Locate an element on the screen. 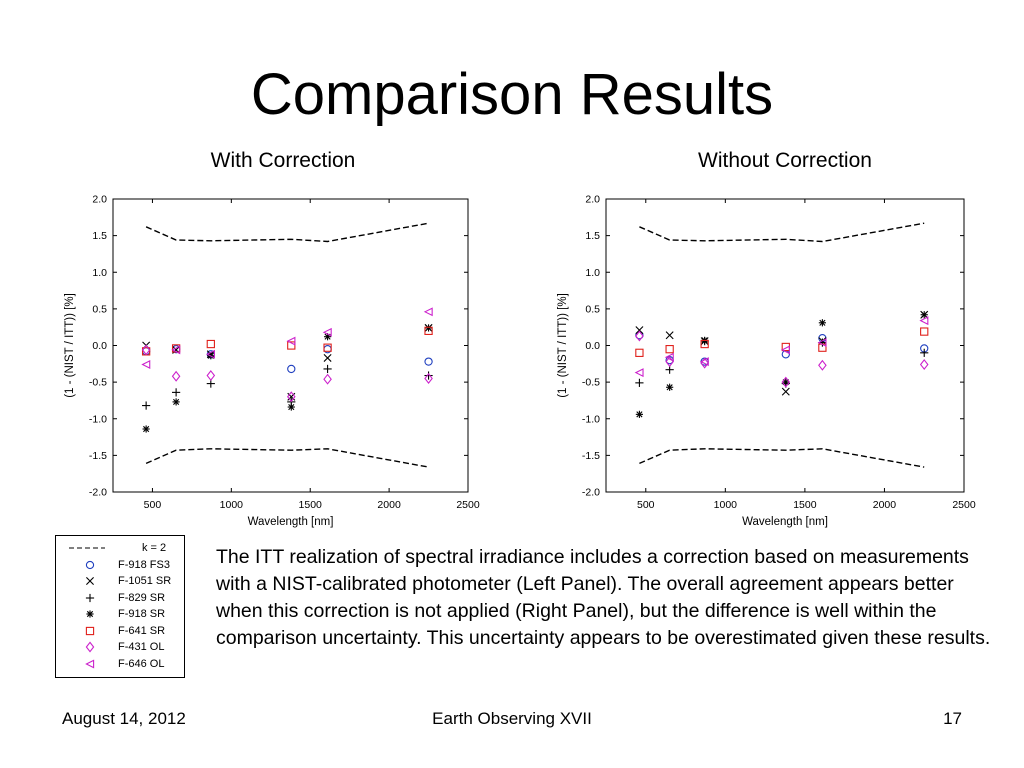 This screenshot has height=768, width=1024. left-panel-title: With Correction is located at coordinates (283, 160).